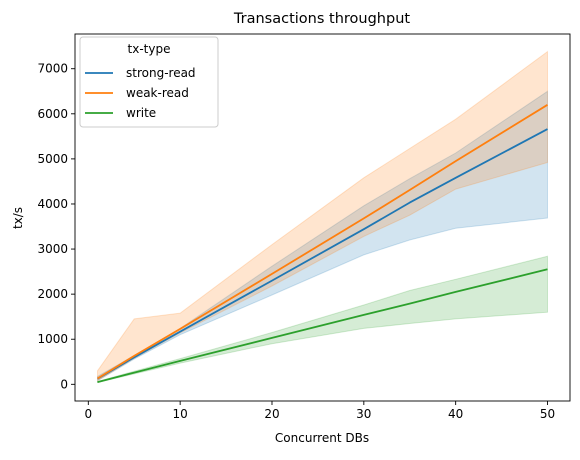  Describe the element at coordinates (271, 414) in the screenshot. I see `x-tick-label: 20` at that location.